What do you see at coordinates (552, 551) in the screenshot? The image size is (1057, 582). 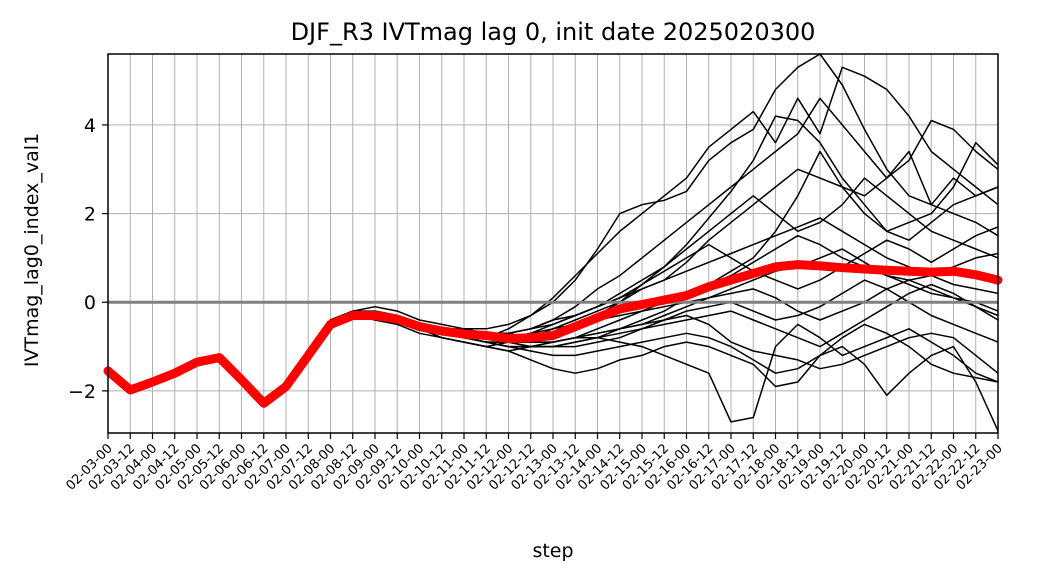 I see `x-axis-label: step` at bounding box center [552, 551].